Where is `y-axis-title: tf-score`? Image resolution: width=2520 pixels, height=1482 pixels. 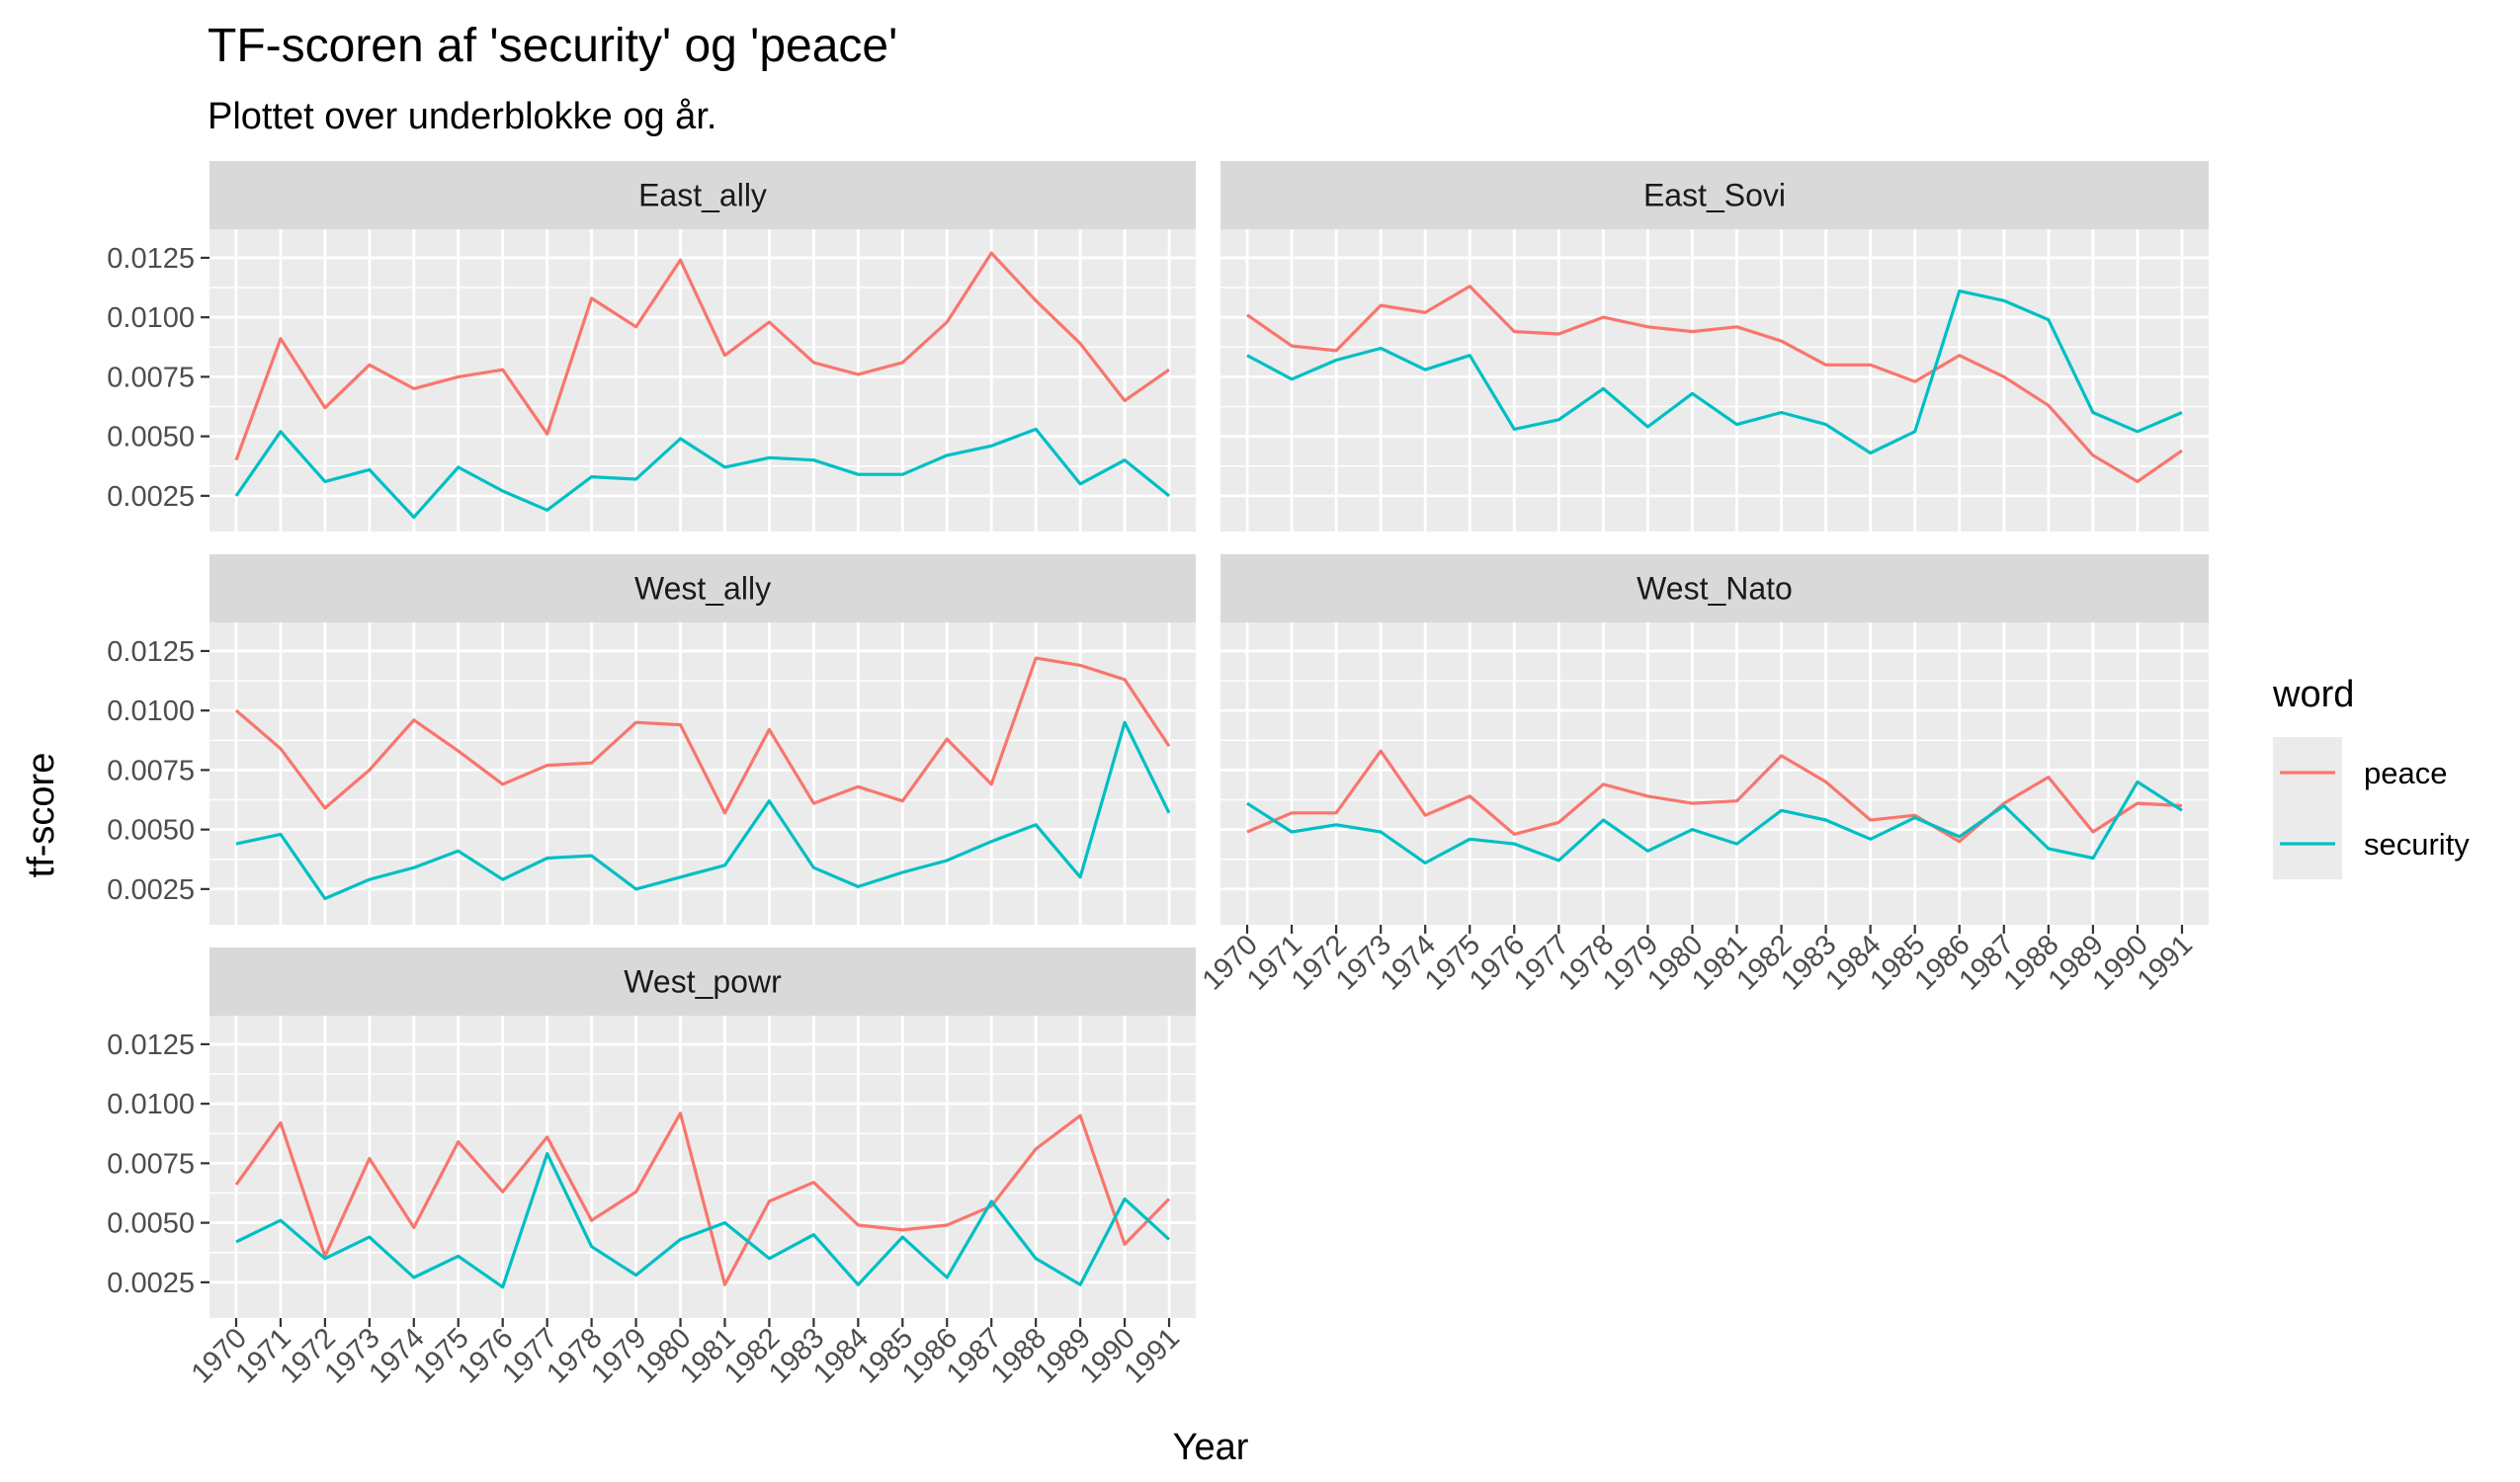
y-axis-title: tf-score is located at coordinates (41, 815).